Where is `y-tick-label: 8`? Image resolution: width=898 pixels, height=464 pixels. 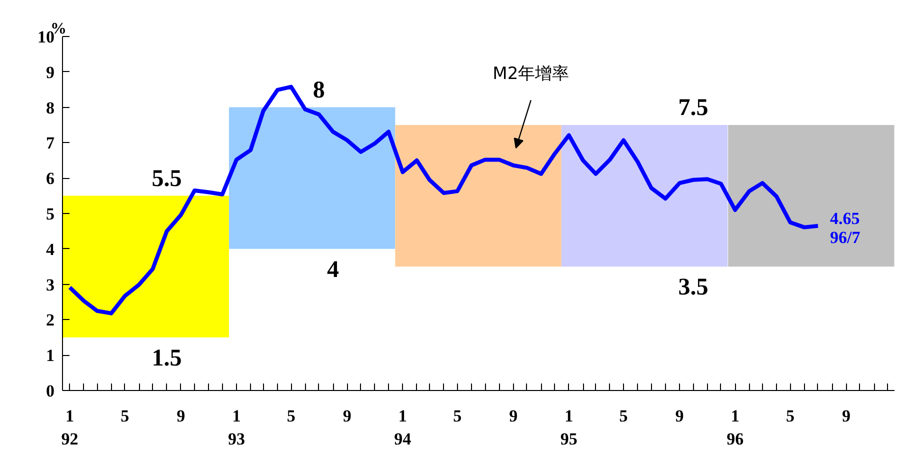
y-tick-label: 8 is located at coordinates (50, 108).